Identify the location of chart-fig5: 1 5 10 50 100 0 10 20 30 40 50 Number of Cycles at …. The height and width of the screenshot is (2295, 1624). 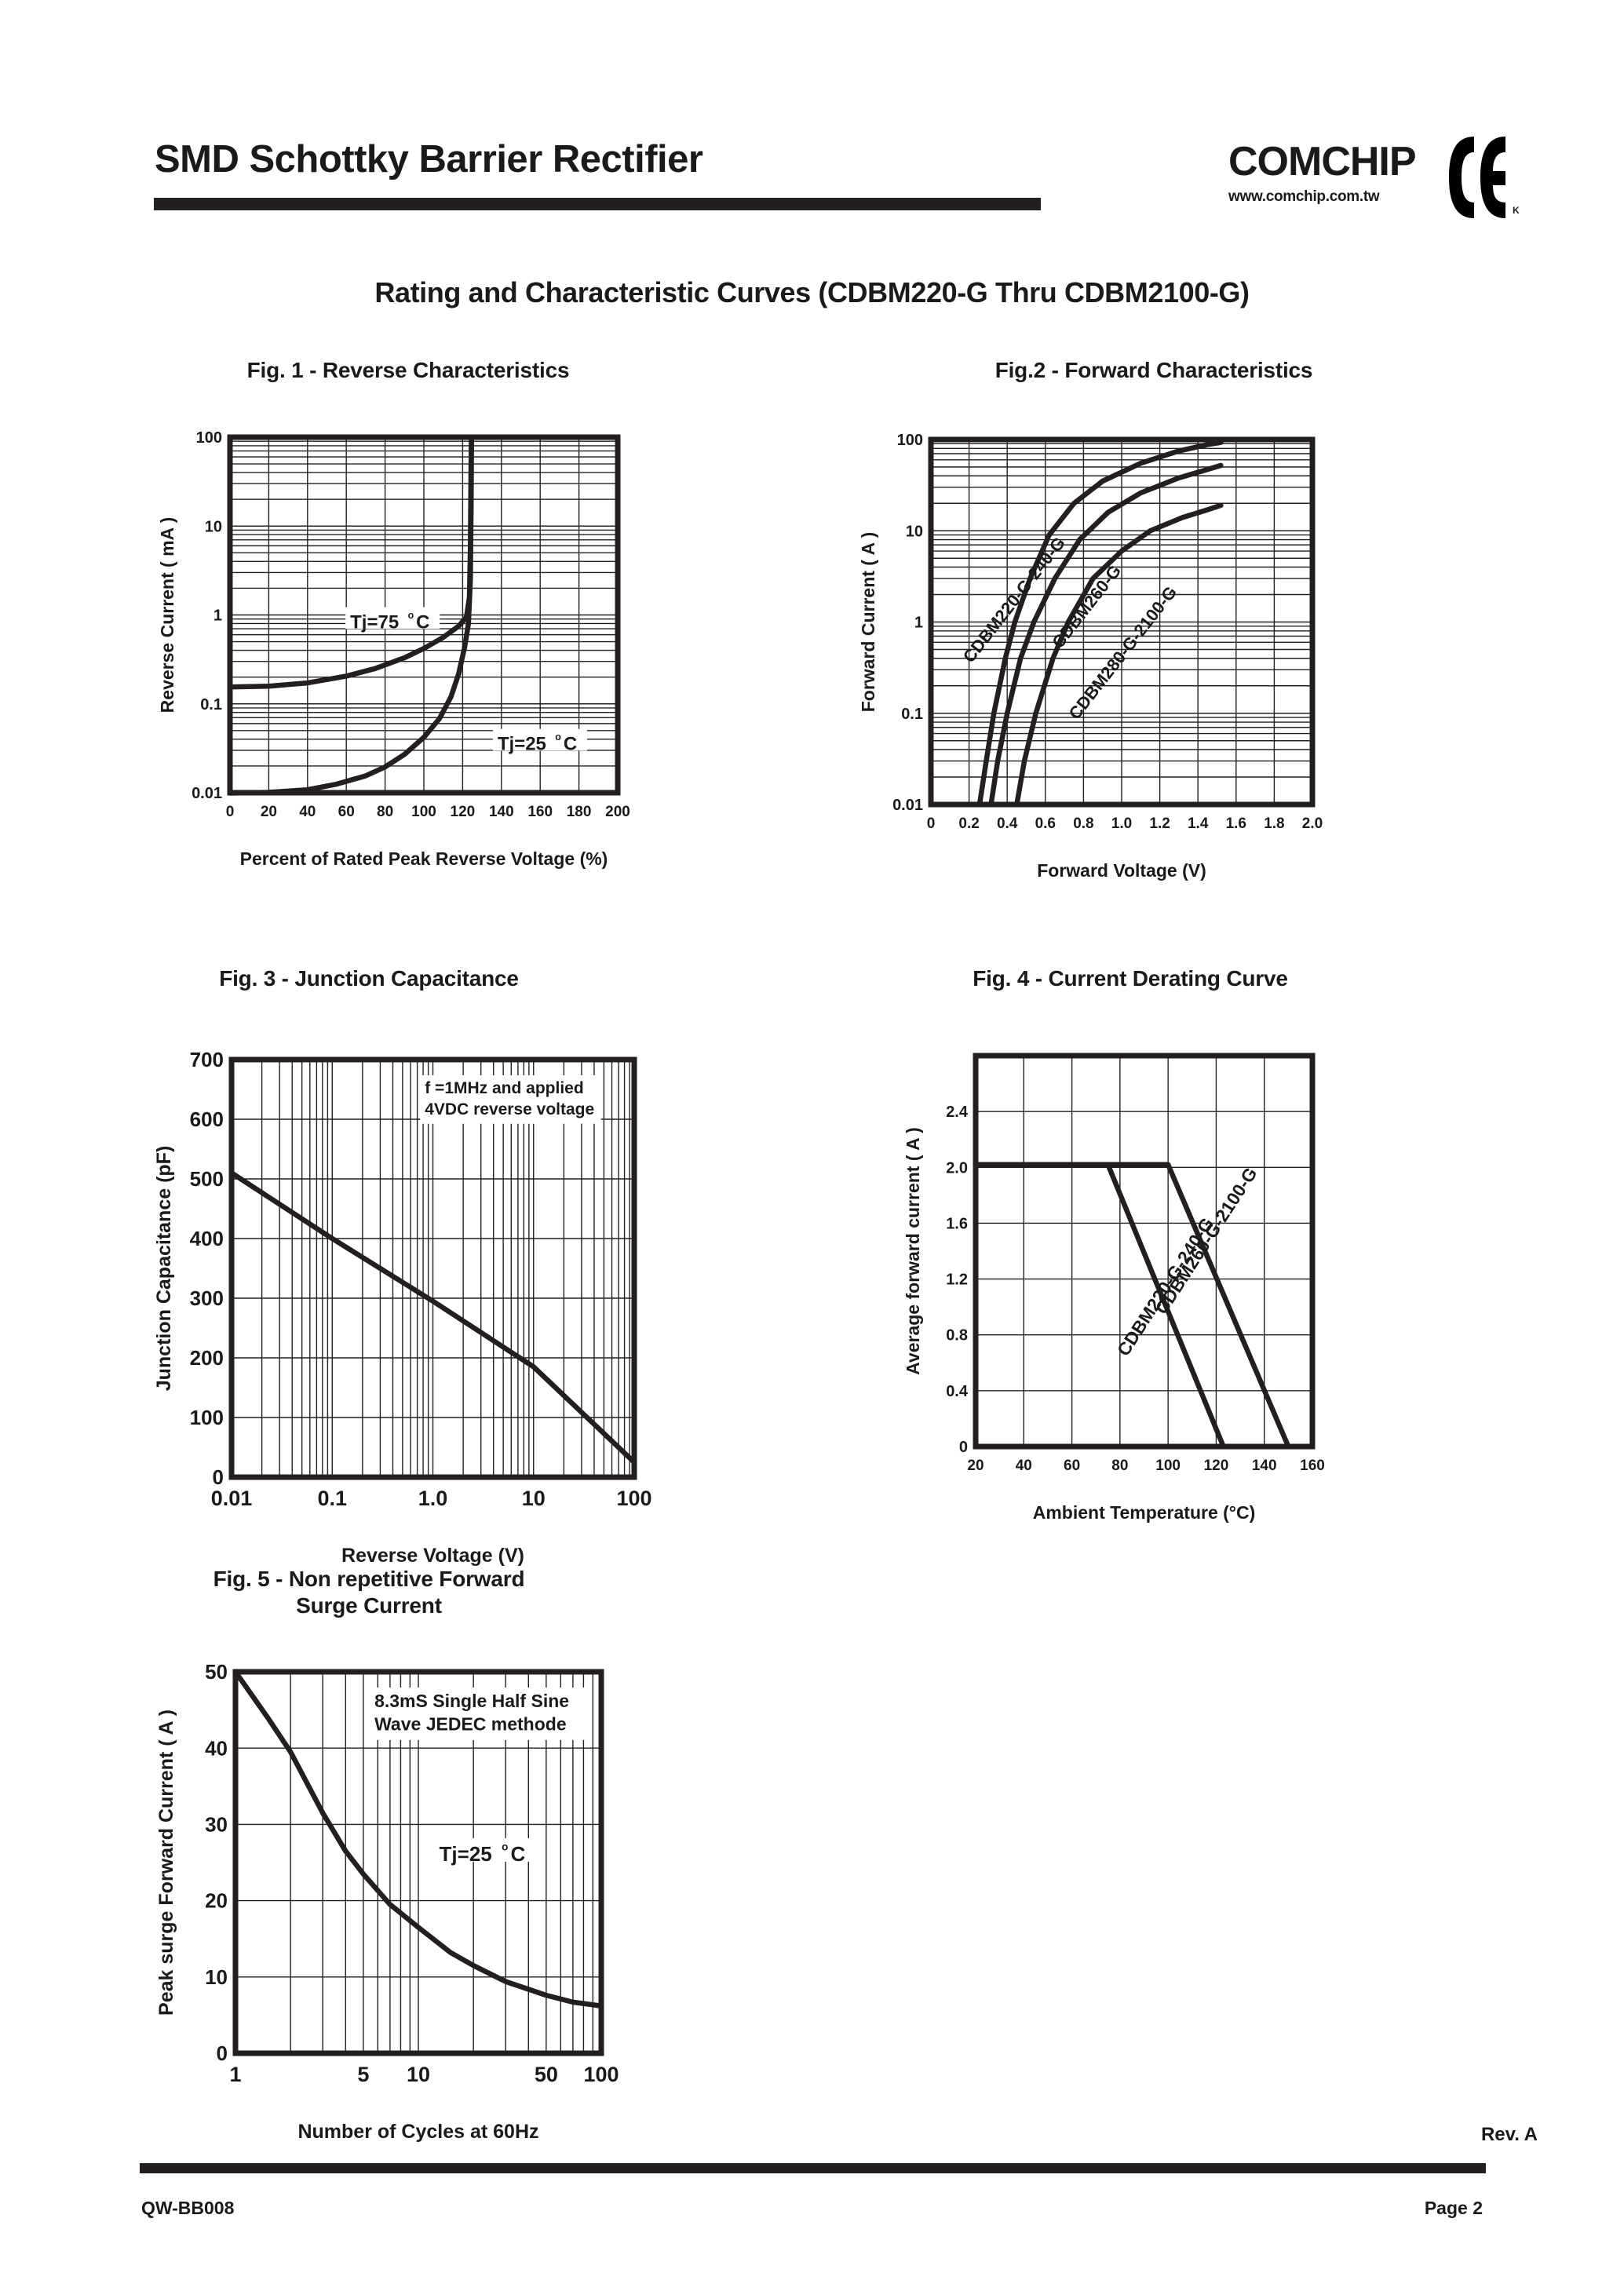
(387, 1901).